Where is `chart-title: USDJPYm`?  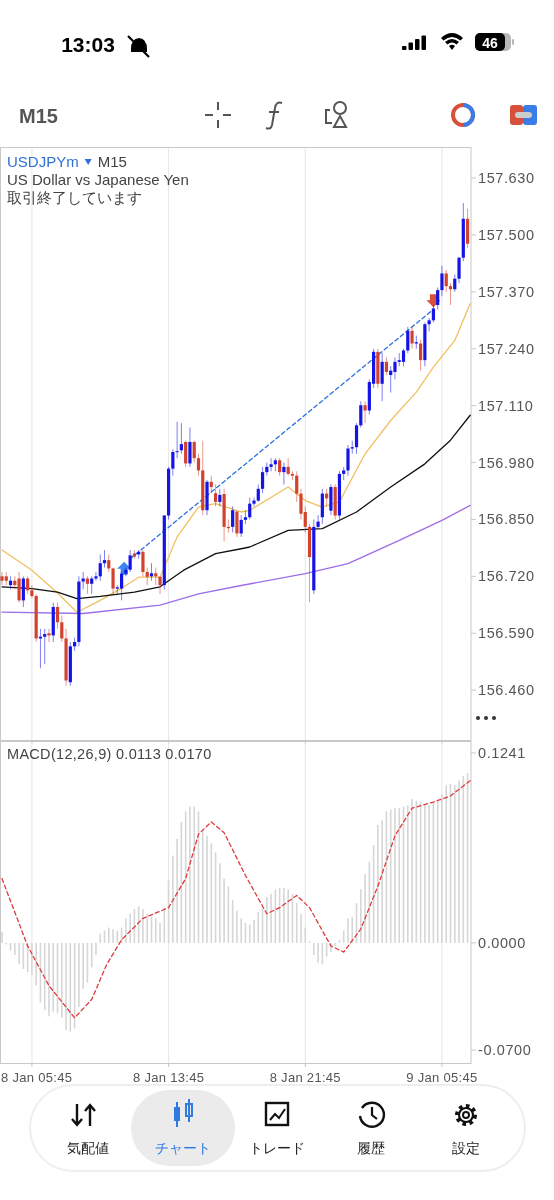
chart-title: USDJPYm is located at coordinates (43, 161).